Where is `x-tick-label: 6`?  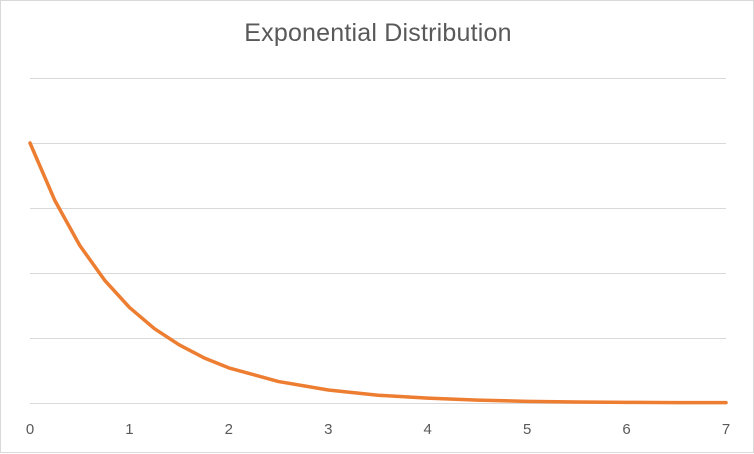 x-tick-label: 6 is located at coordinates (626, 429).